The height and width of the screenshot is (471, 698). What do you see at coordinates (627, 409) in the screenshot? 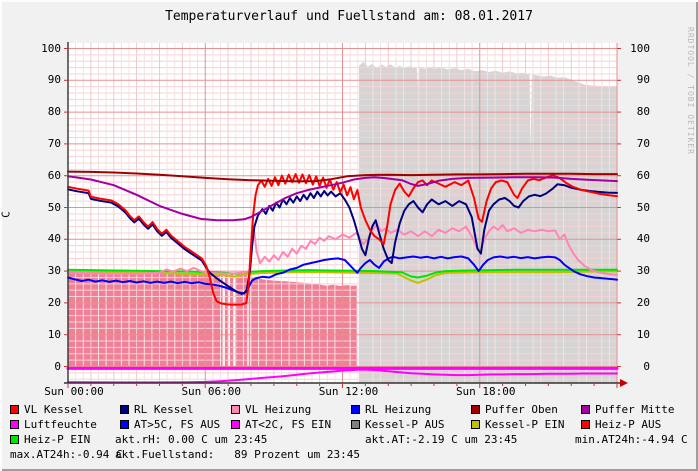
I see `legend-item: Puffer Mitte` at bounding box center [627, 409].